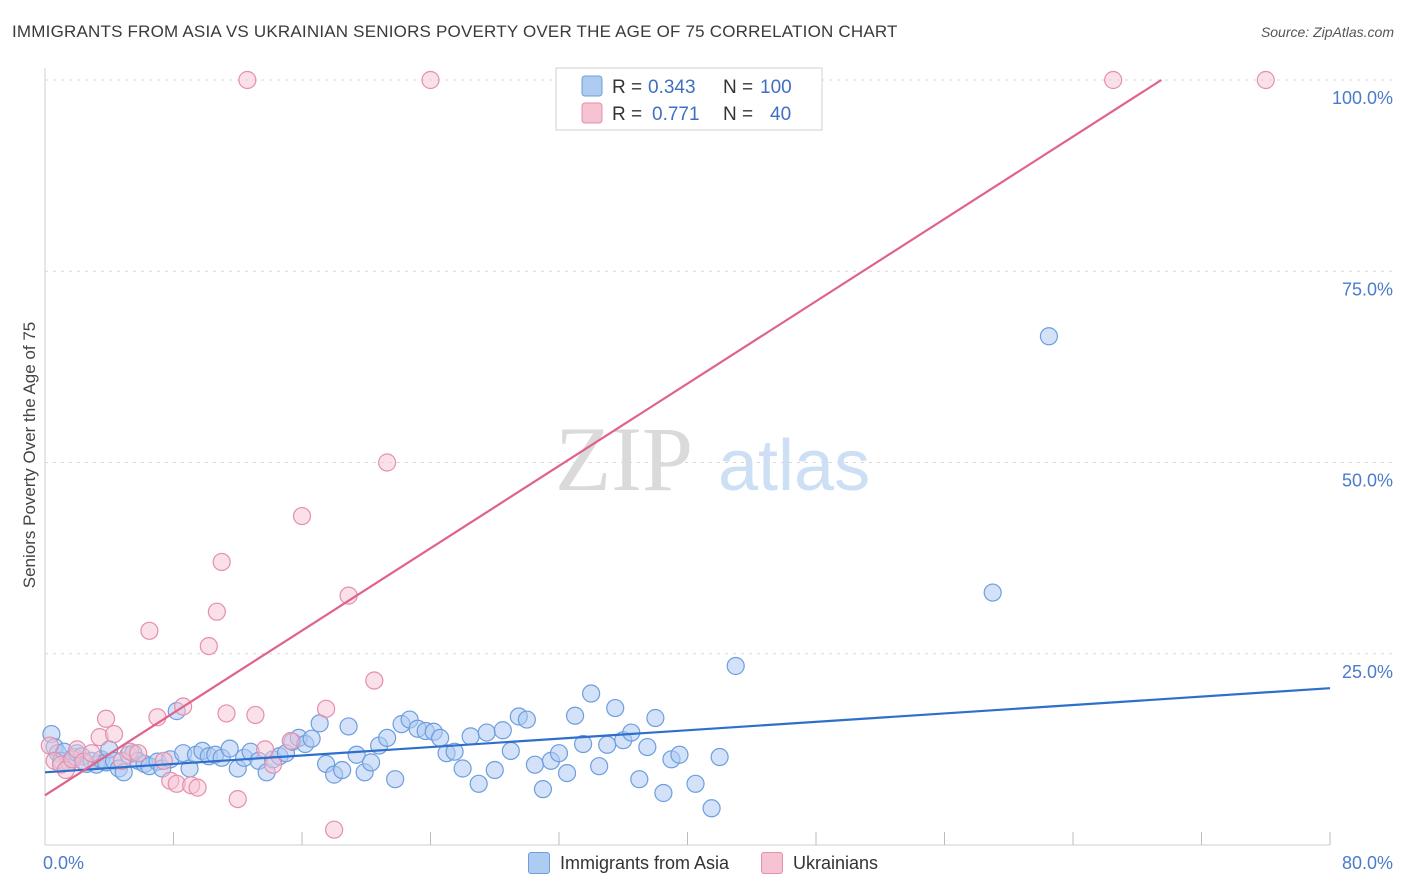 Image resolution: width=1406 pixels, height=892 pixels. Describe the element at coordinates (794, 466) in the screenshot. I see `watermark-atlas: atlas` at that location.